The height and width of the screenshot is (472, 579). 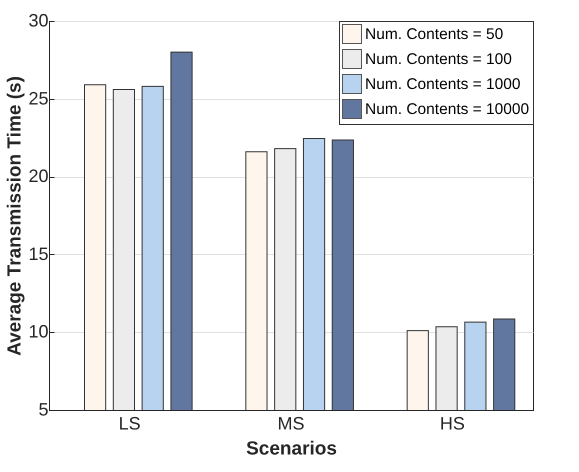 I want to click on y-tick-label: 30, so click(x=38, y=20).